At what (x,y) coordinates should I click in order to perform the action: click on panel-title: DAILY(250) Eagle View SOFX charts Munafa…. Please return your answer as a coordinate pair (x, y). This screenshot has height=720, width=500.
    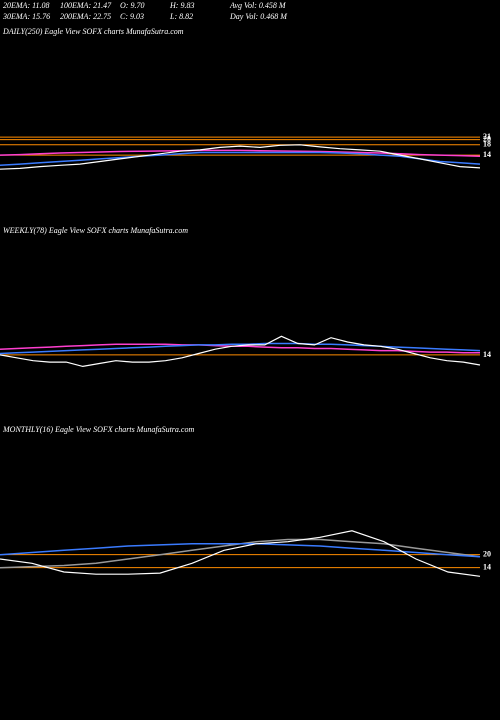
    Looking at the image, I should click on (93, 31).